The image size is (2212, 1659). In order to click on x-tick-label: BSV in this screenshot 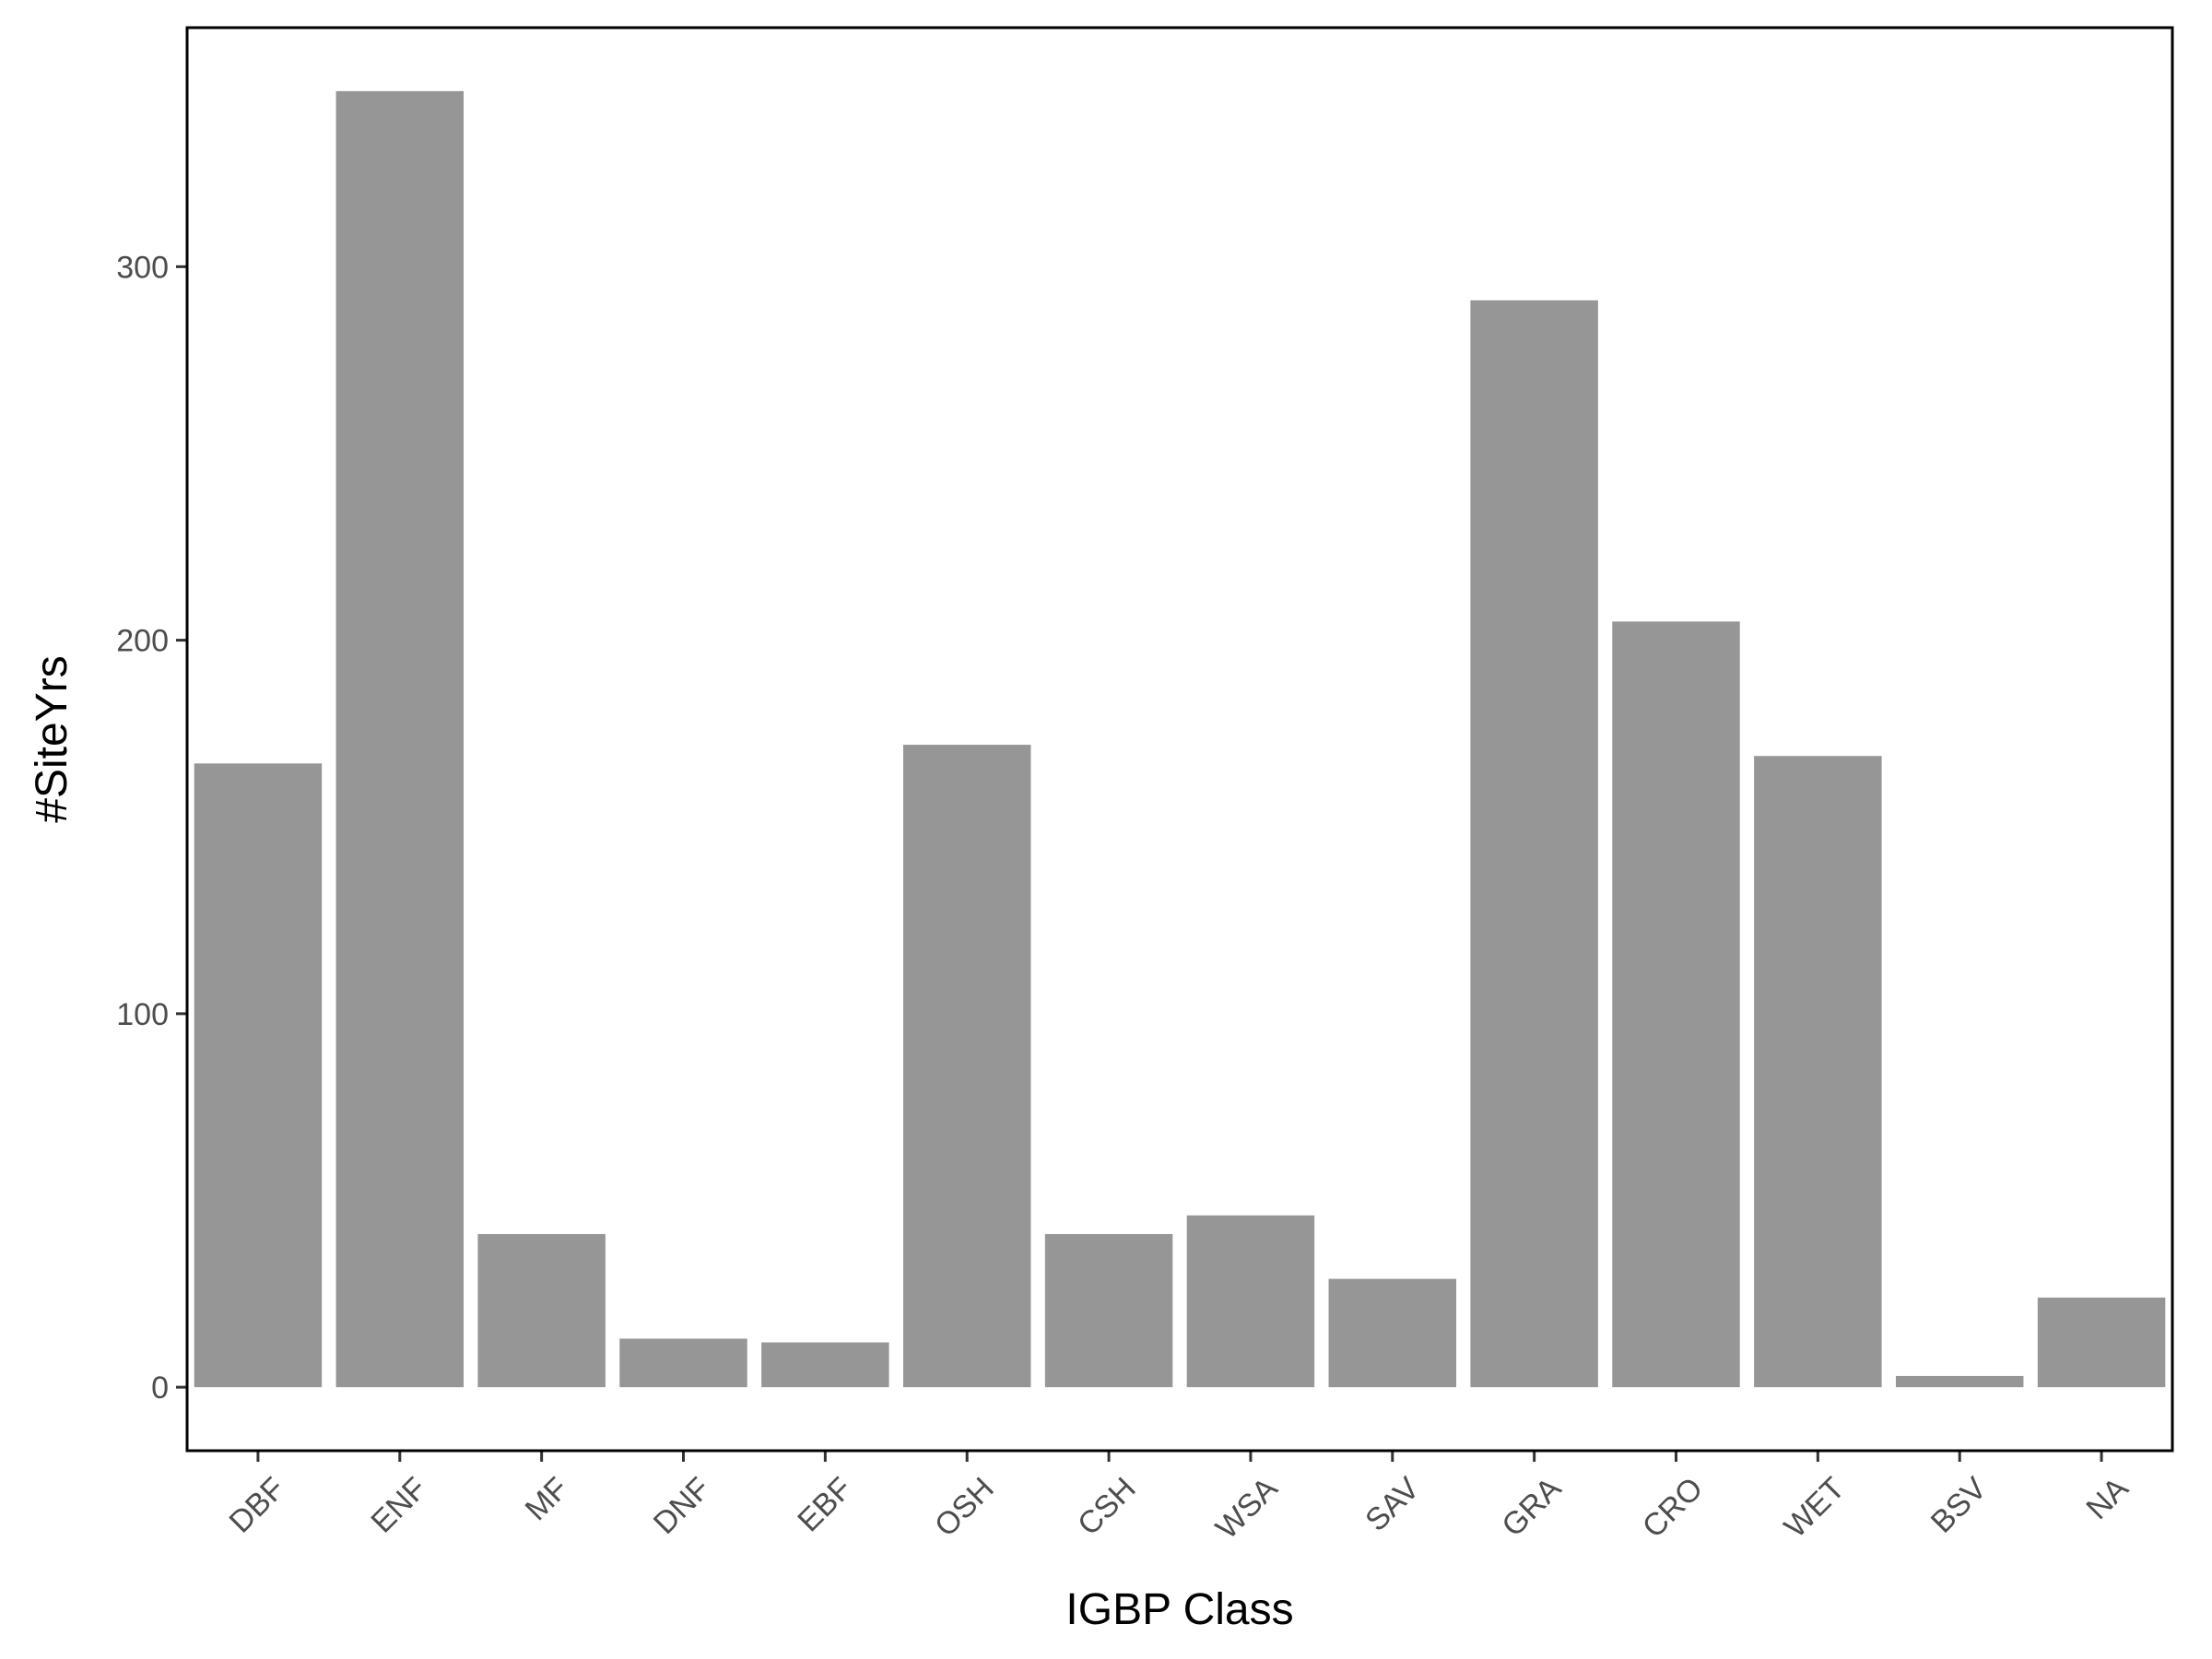, I will do `click(1959, 1505)`.